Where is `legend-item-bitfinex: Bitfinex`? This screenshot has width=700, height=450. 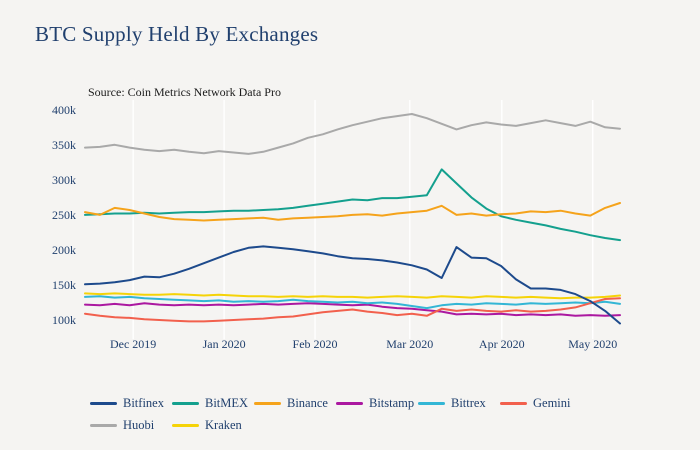 legend-item-bitfinex: Bitfinex is located at coordinates (131, 403).